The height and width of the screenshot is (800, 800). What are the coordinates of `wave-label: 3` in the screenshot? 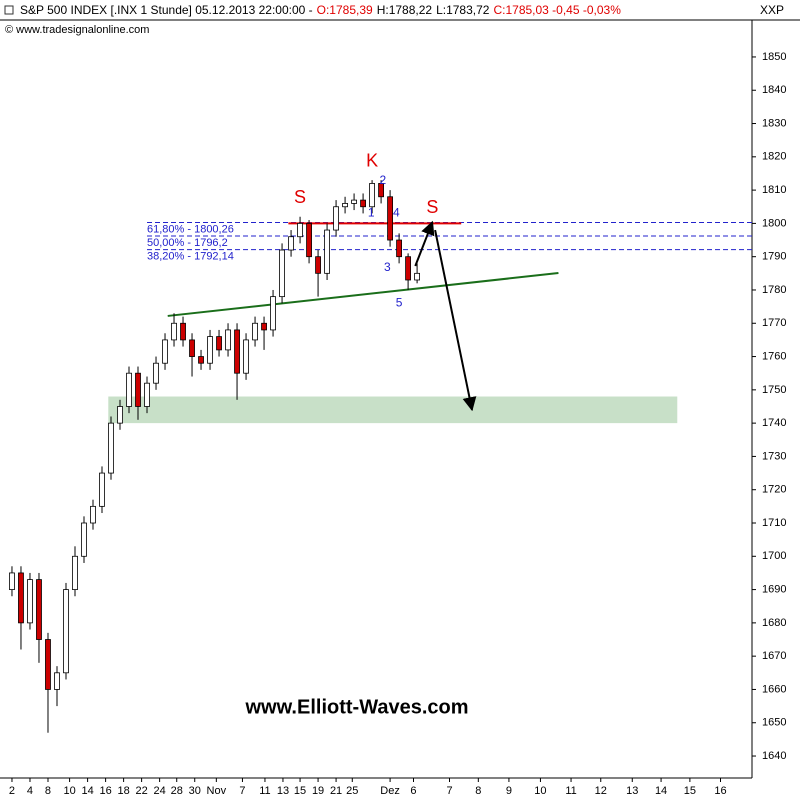 It's located at (387, 267).